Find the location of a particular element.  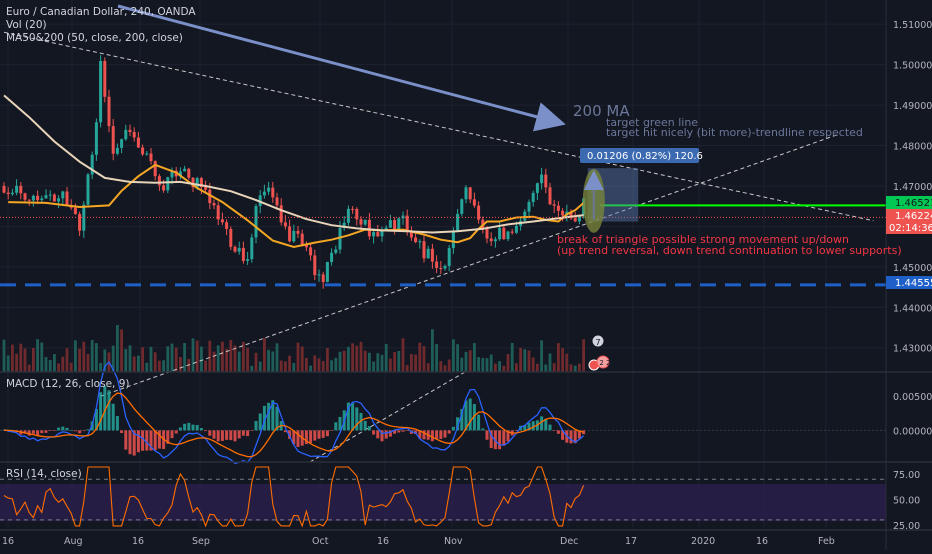

rsi-line is located at coordinates (294, 497).